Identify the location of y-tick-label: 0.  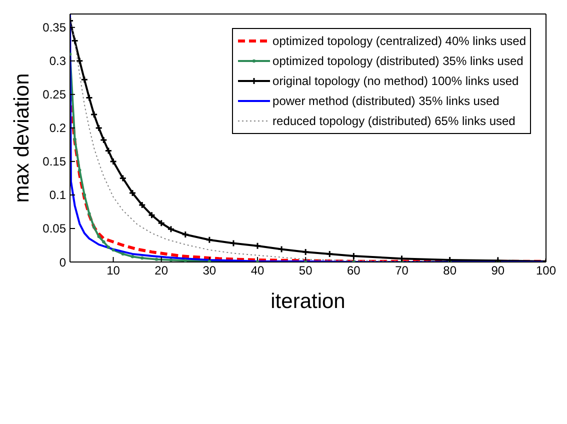
(62, 262).